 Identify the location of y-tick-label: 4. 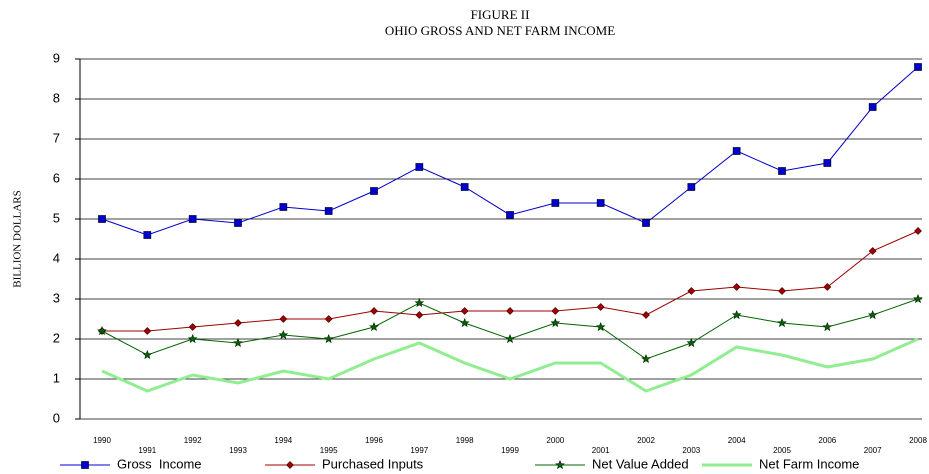
(56, 257).